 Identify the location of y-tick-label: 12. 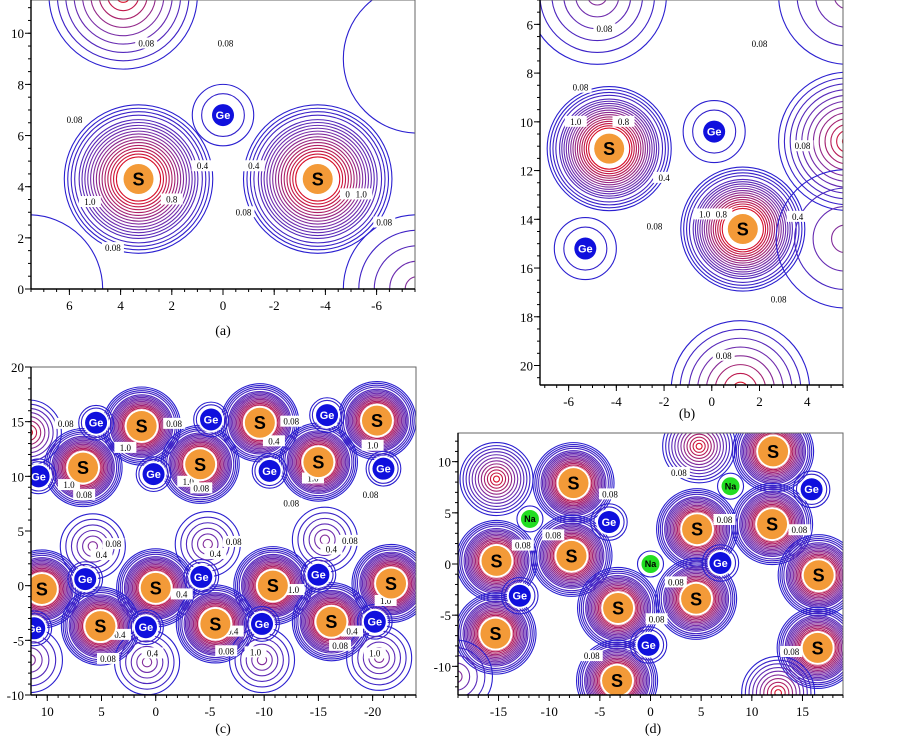
(526, 171).